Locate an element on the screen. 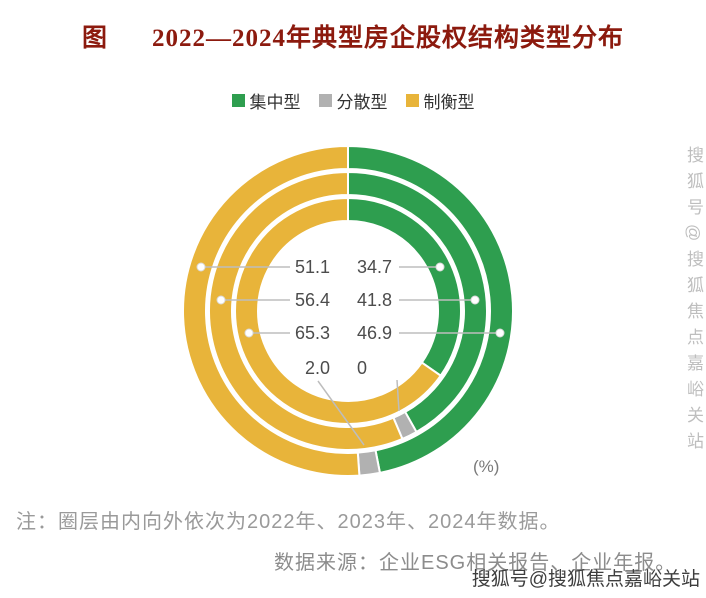 This screenshot has width=706, height=598. value-label-concentrated-2023: 41.8 is located at coordinates (375, 300).